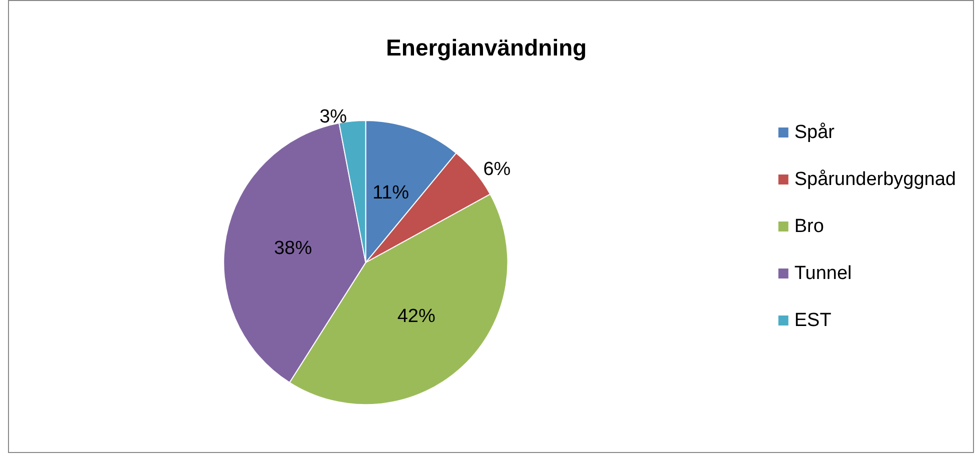 The image size is (976, 455). What do you see at coordinates (815, 132) in the screenshot?
I see `legend-label: Spår` at bounding box center [815, 132].